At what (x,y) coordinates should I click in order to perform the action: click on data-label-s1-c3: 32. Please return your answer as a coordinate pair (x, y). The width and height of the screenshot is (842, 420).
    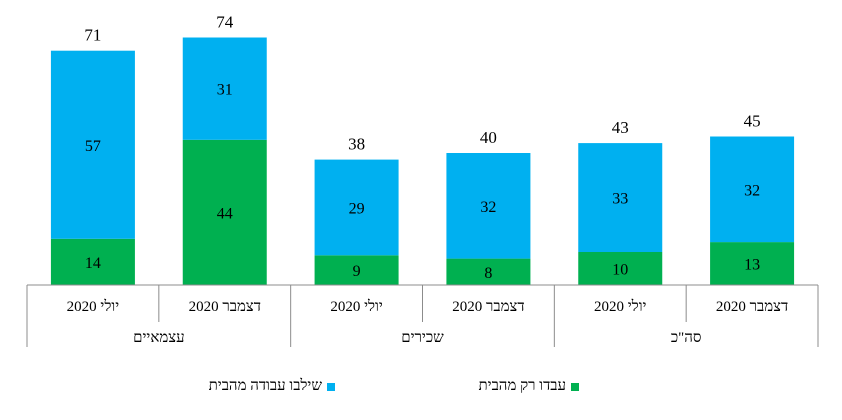
    Looking at the image, I should click on (488, 207).